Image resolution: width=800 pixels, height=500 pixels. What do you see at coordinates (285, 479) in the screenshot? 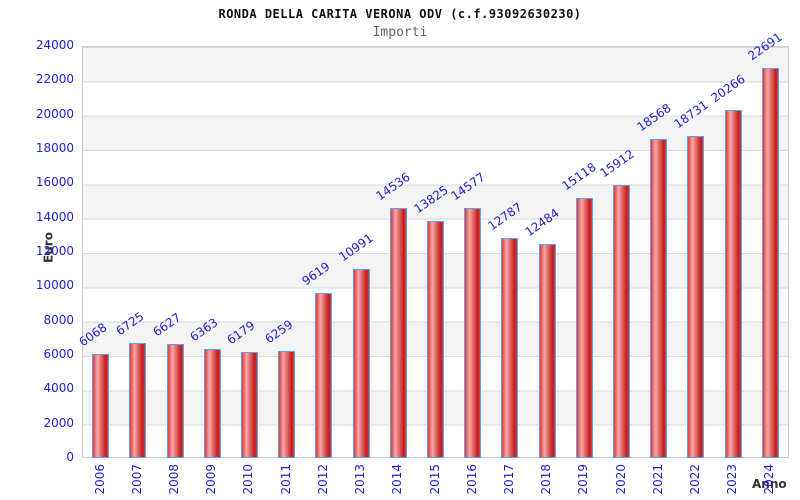
I see `x-tick-label: 2011` at bounding box center [285, 479].